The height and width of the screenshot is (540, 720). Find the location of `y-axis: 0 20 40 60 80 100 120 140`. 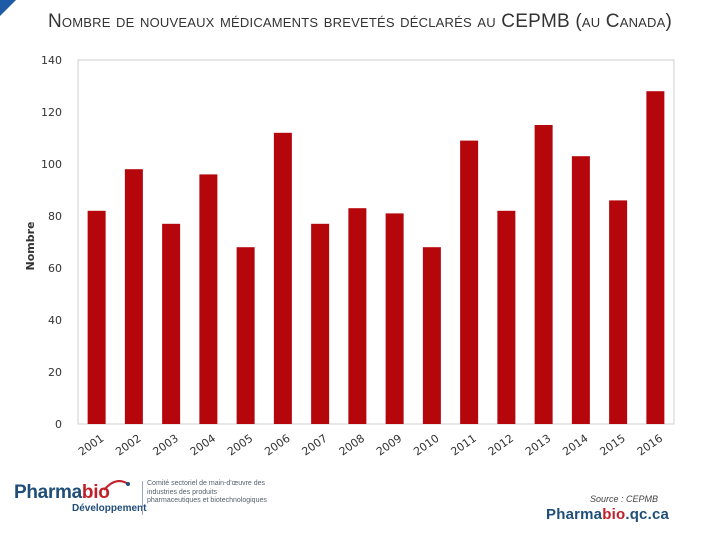

y-axis: 0 20 40 60 80 100 120 140 is located at coordinates (51, 242).